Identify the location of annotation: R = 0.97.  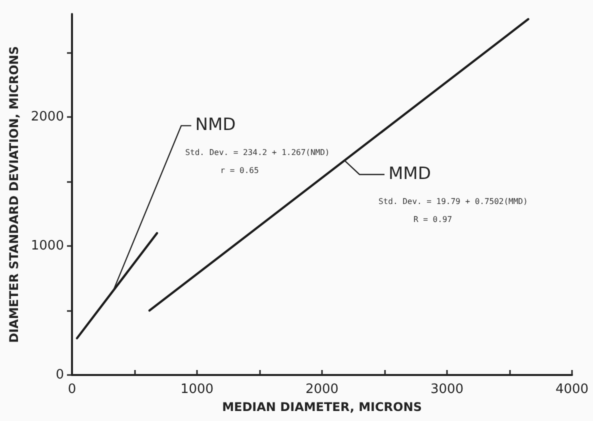
(432, 219).